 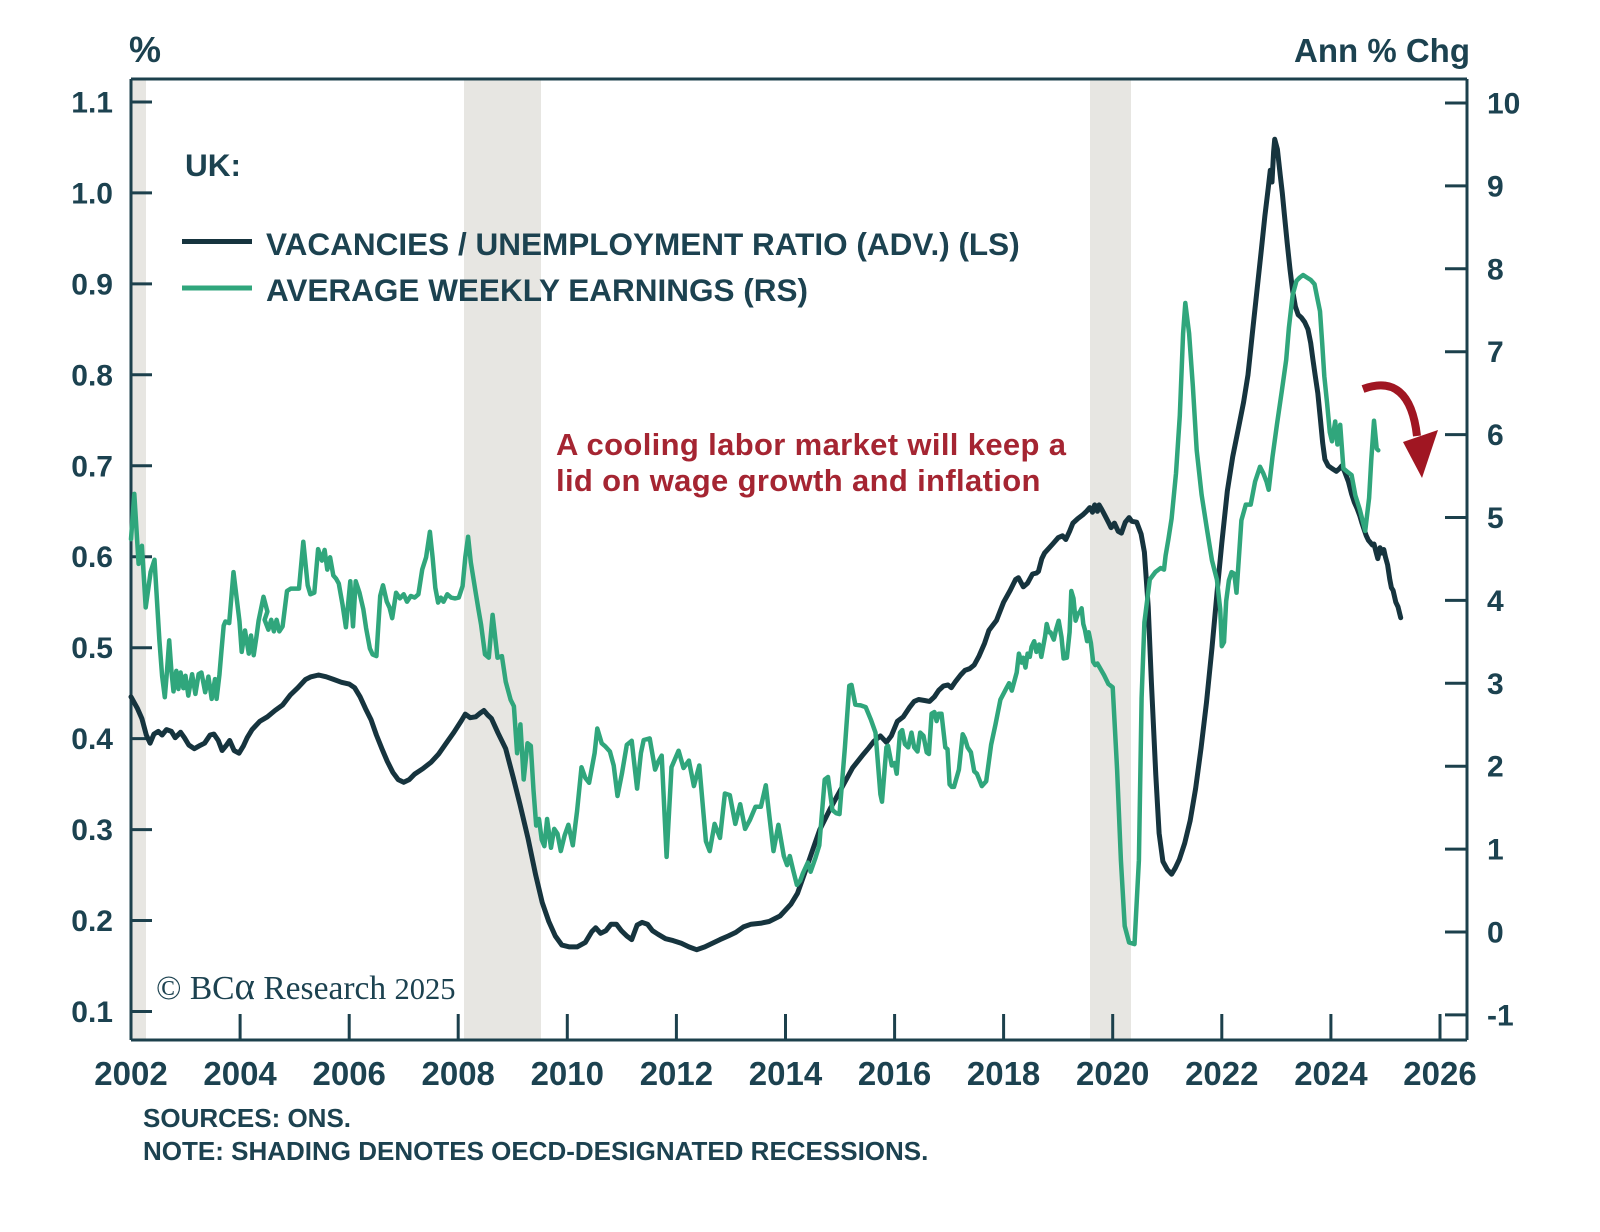 I want to click on svg-text: 4, so click(x=1495, y=601).